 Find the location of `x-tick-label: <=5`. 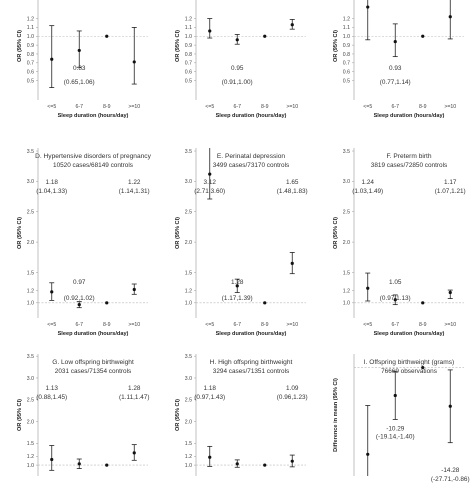

x-tick-label: <=5 is located at coordinates (209, 107).